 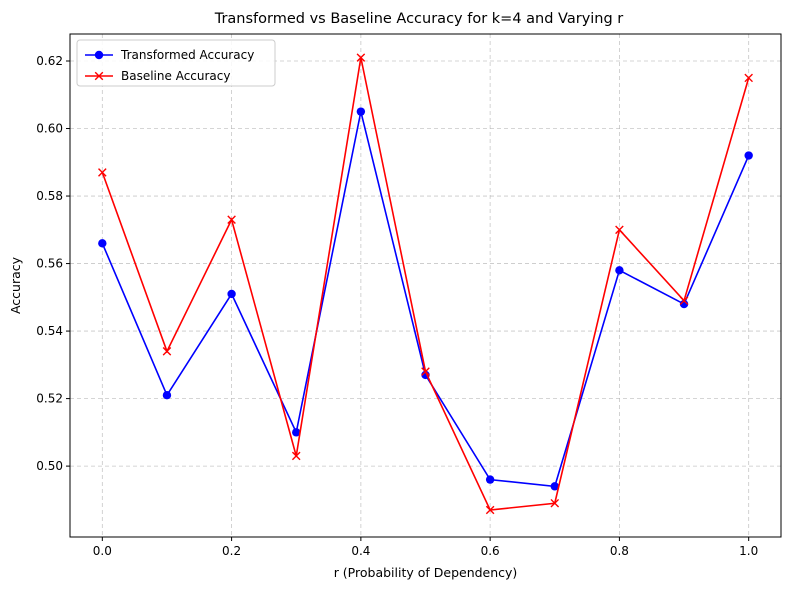 What do you see at coordinates (49, 399) in the screenshot?
I see `y-tick-label: 0.52` at bounding box center [49, 399].